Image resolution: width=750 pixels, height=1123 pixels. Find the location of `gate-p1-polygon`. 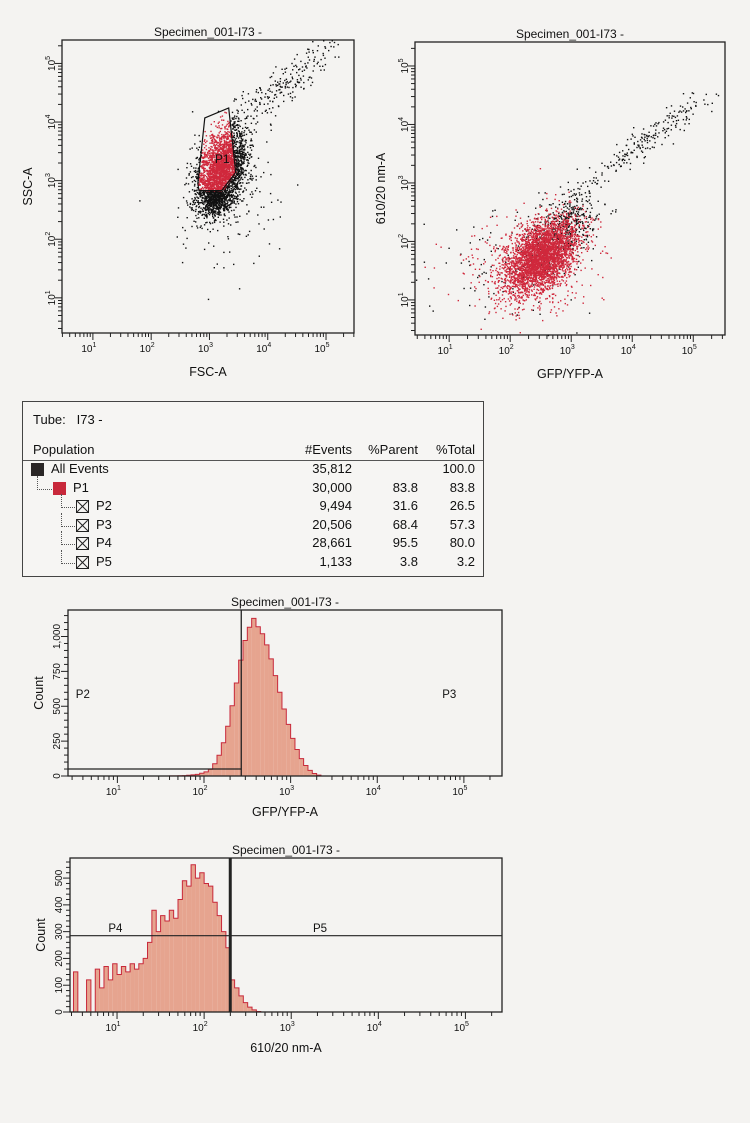

gate-p1-polygon is located at coordinates (217, 149).